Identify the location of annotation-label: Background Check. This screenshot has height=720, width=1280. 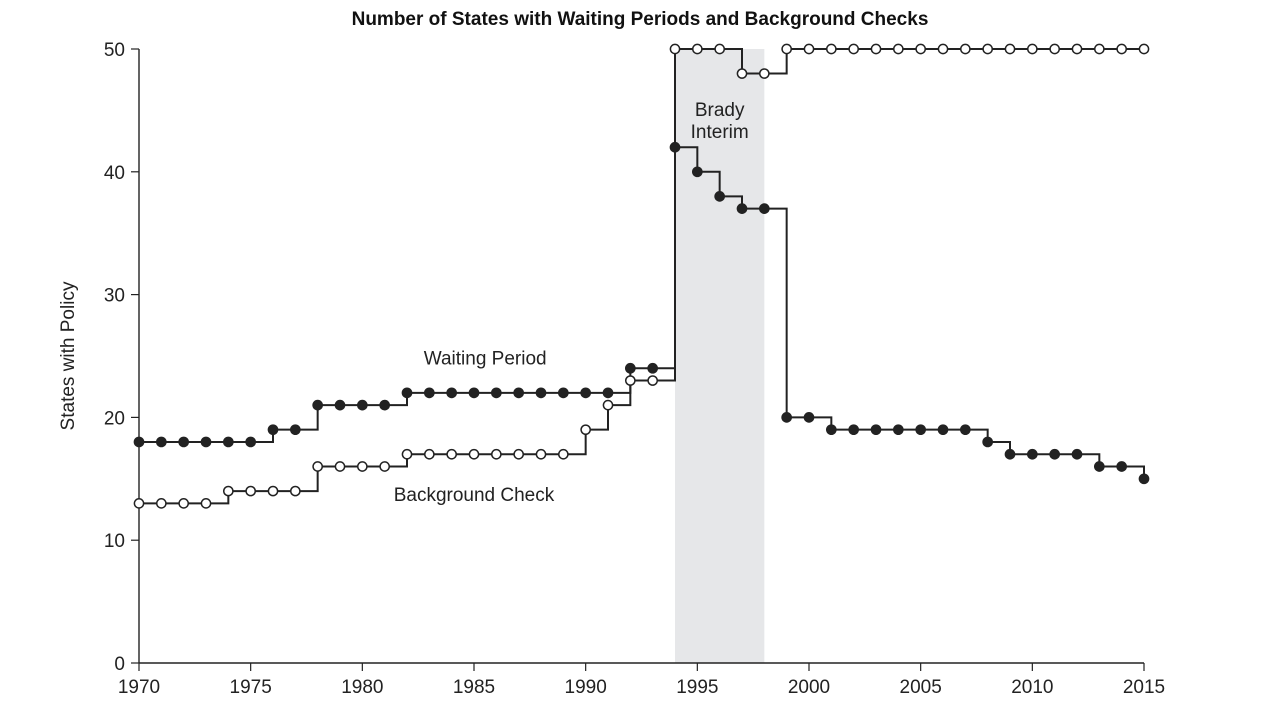
(474, 495).